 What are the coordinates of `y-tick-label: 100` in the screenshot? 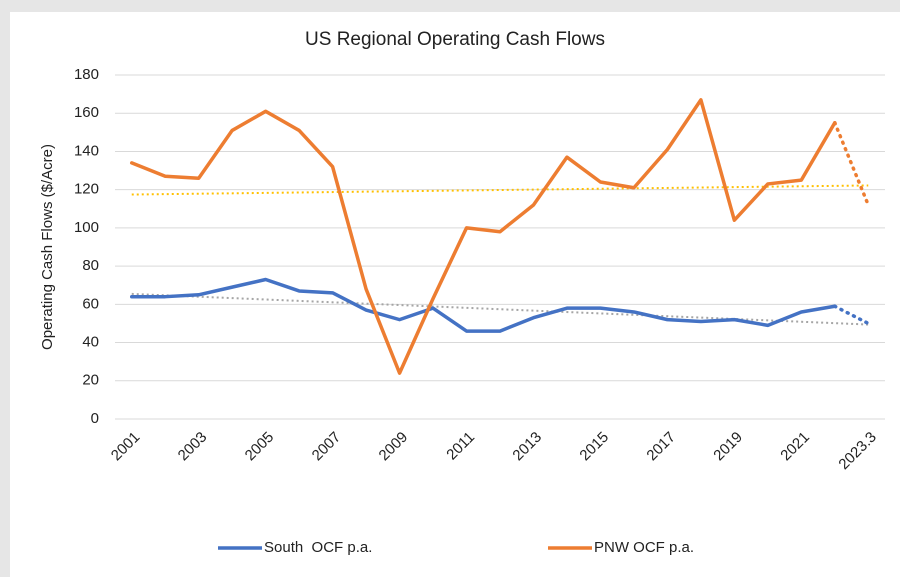 It's located at (86, 227).